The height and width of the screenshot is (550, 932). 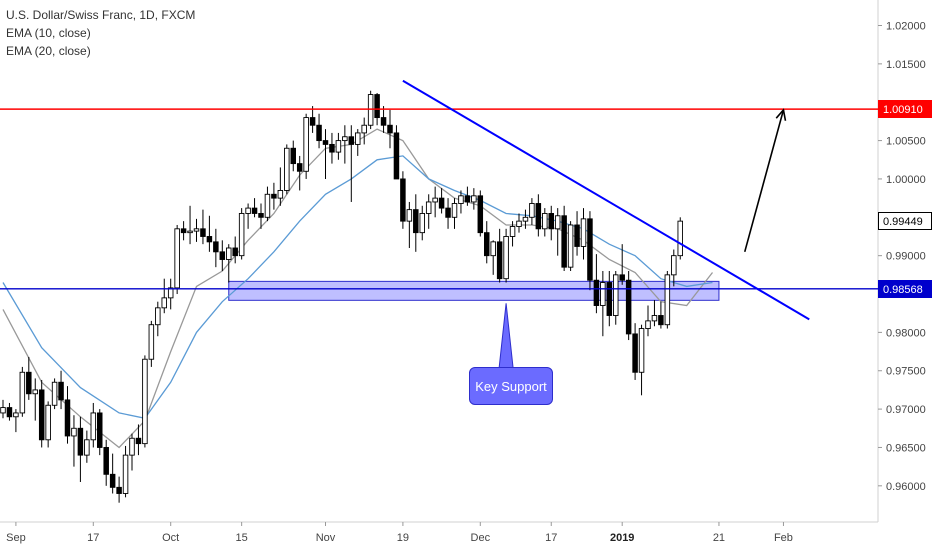 I want to click on key-support-callout: Key Support, so click(x=511, y=386).